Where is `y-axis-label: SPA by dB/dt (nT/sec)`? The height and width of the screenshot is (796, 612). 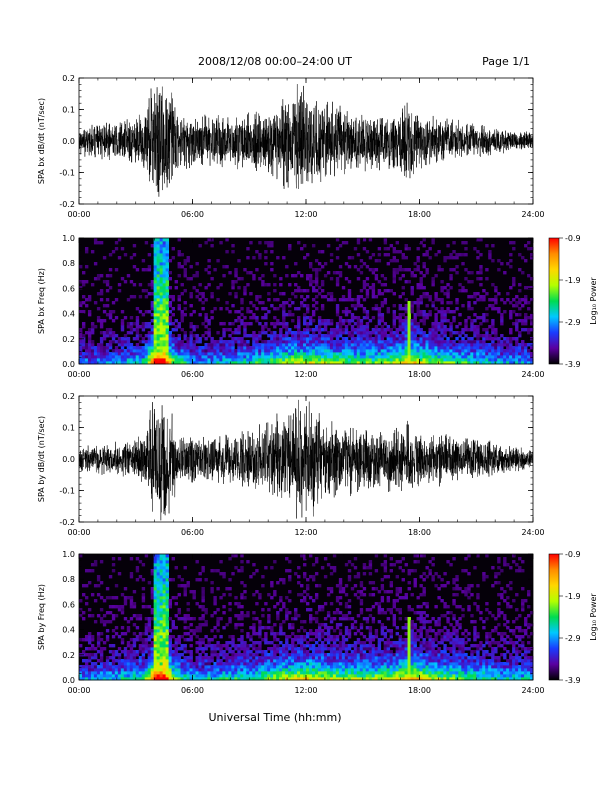
y-axis-label: SPA by dB/dt (nT/sec) is located at coordinates (41, 459).